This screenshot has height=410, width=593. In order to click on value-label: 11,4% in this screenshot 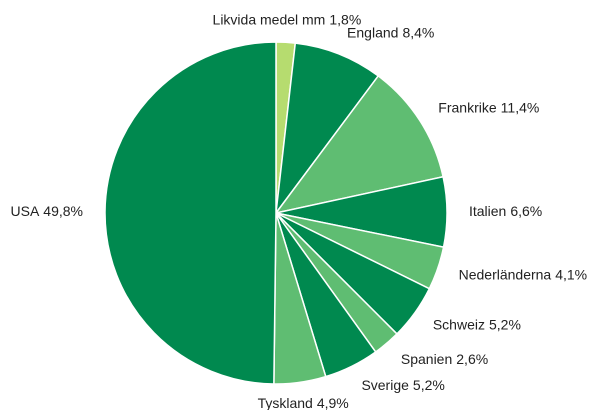, I will do `click(520, 107)`.